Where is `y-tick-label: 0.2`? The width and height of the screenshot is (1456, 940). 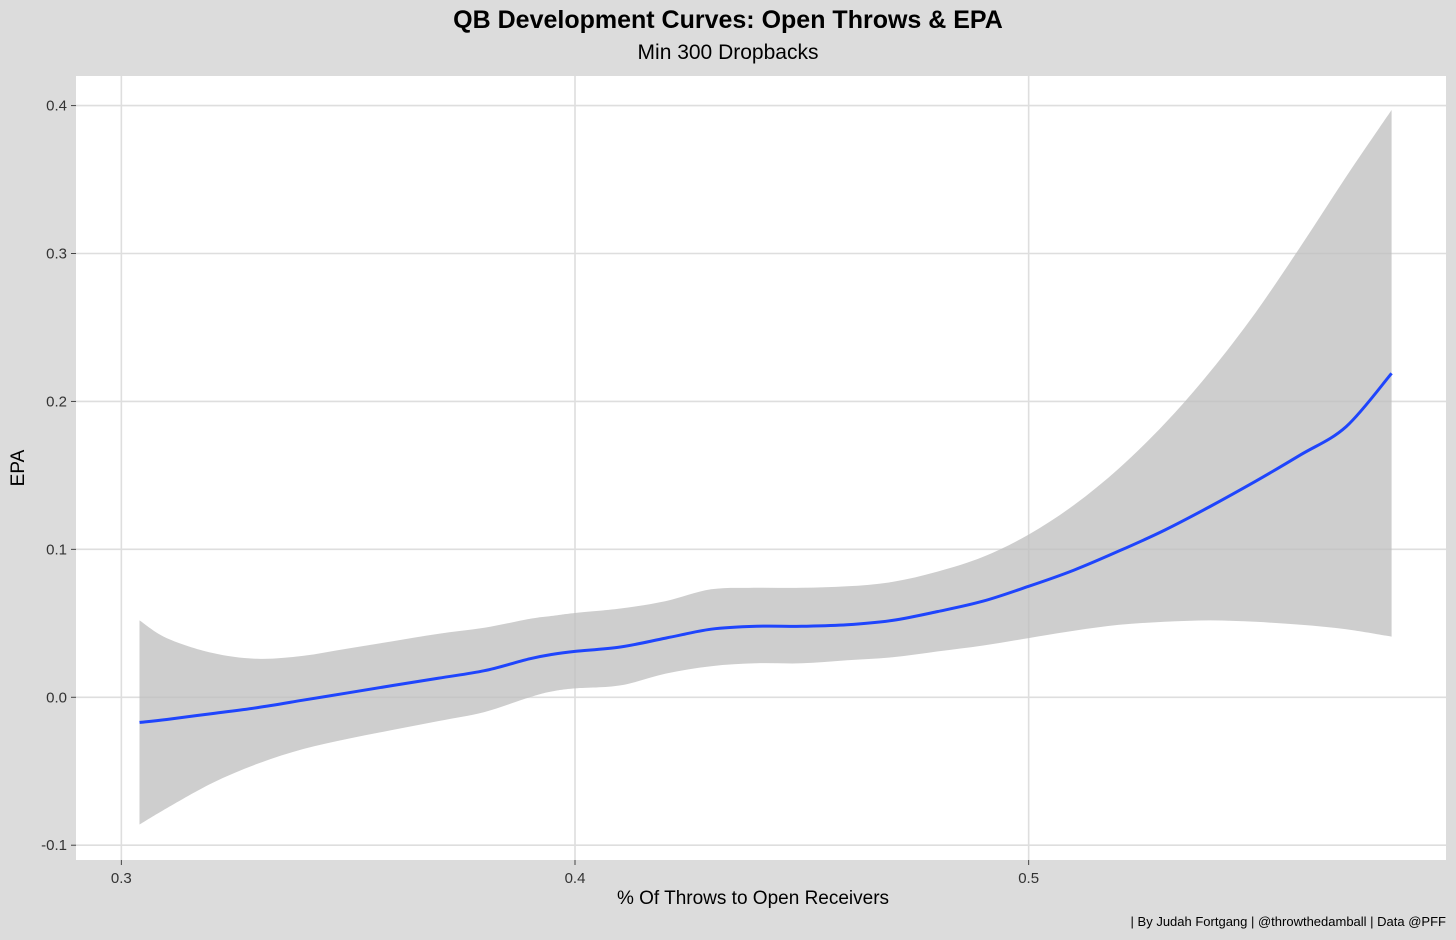
y-tick-label: 0.2 is located at coordinates (56, 401).